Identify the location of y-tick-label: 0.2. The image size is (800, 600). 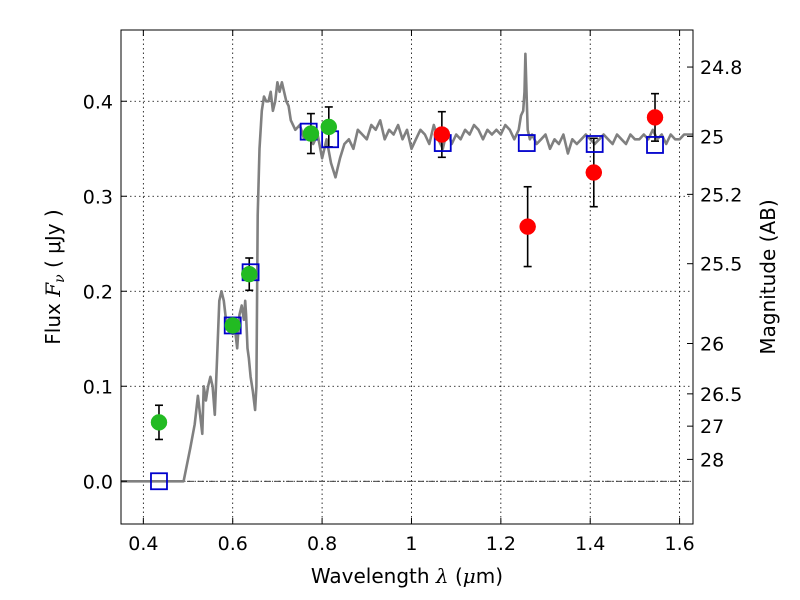
(98, 292).